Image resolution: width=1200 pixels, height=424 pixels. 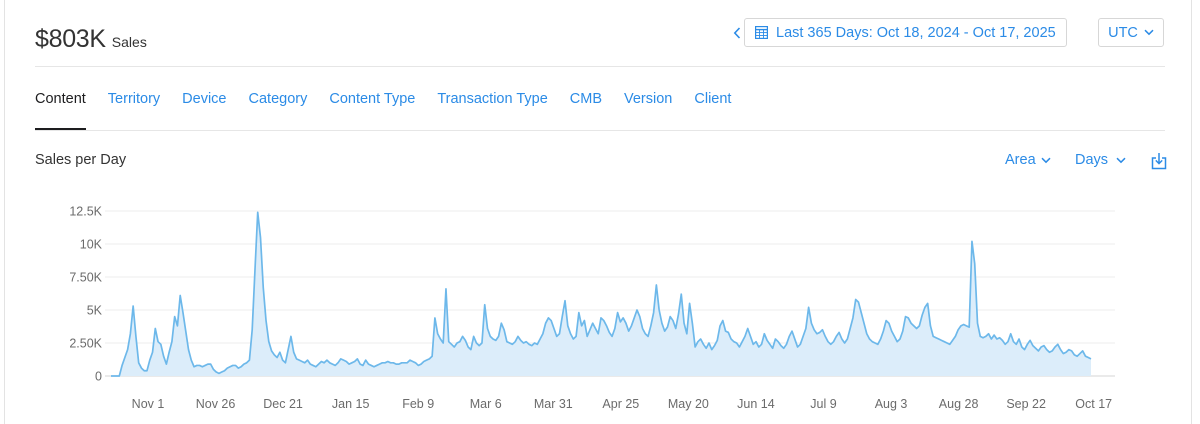 What do you see at coordinates (278, 99) in the screenshot?
I see `tab-category: Category` at bounding box center [278, 99].